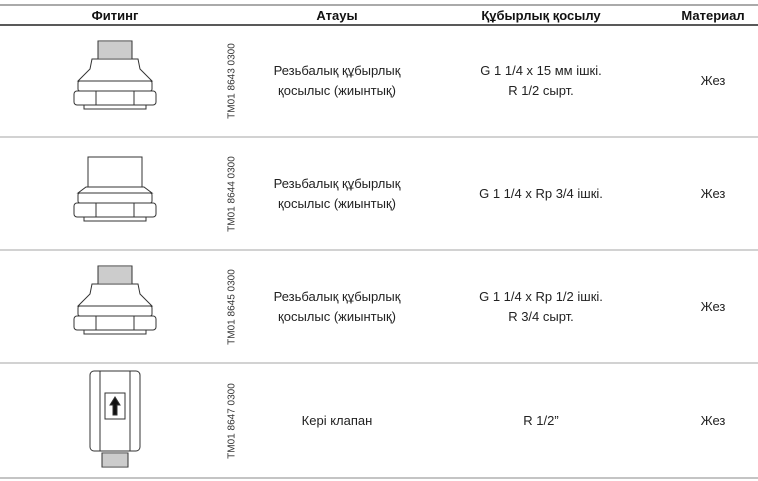 The image size is (758, 481). What do you see at coordinates (713, 15) in the screenshot?
I see `column-header: Материал` at bounding box center [713, 15].